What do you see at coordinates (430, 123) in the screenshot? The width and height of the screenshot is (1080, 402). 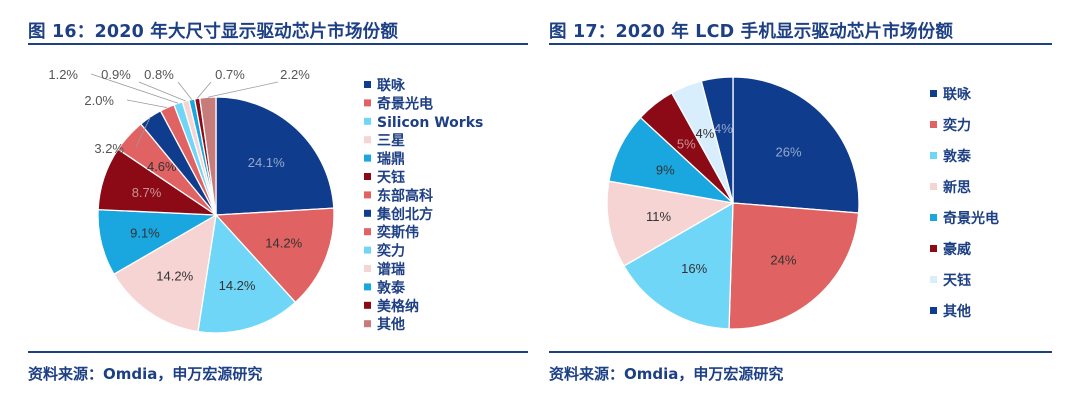 I see `legend-label: Silicon Works` at bounding box center [430, 123].